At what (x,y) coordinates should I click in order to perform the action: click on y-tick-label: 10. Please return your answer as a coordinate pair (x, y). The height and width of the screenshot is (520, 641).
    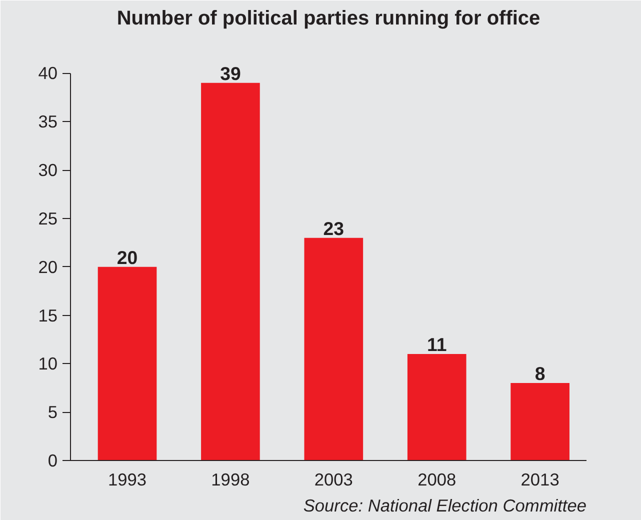
    Looking at the image, I should click on (48, 364).